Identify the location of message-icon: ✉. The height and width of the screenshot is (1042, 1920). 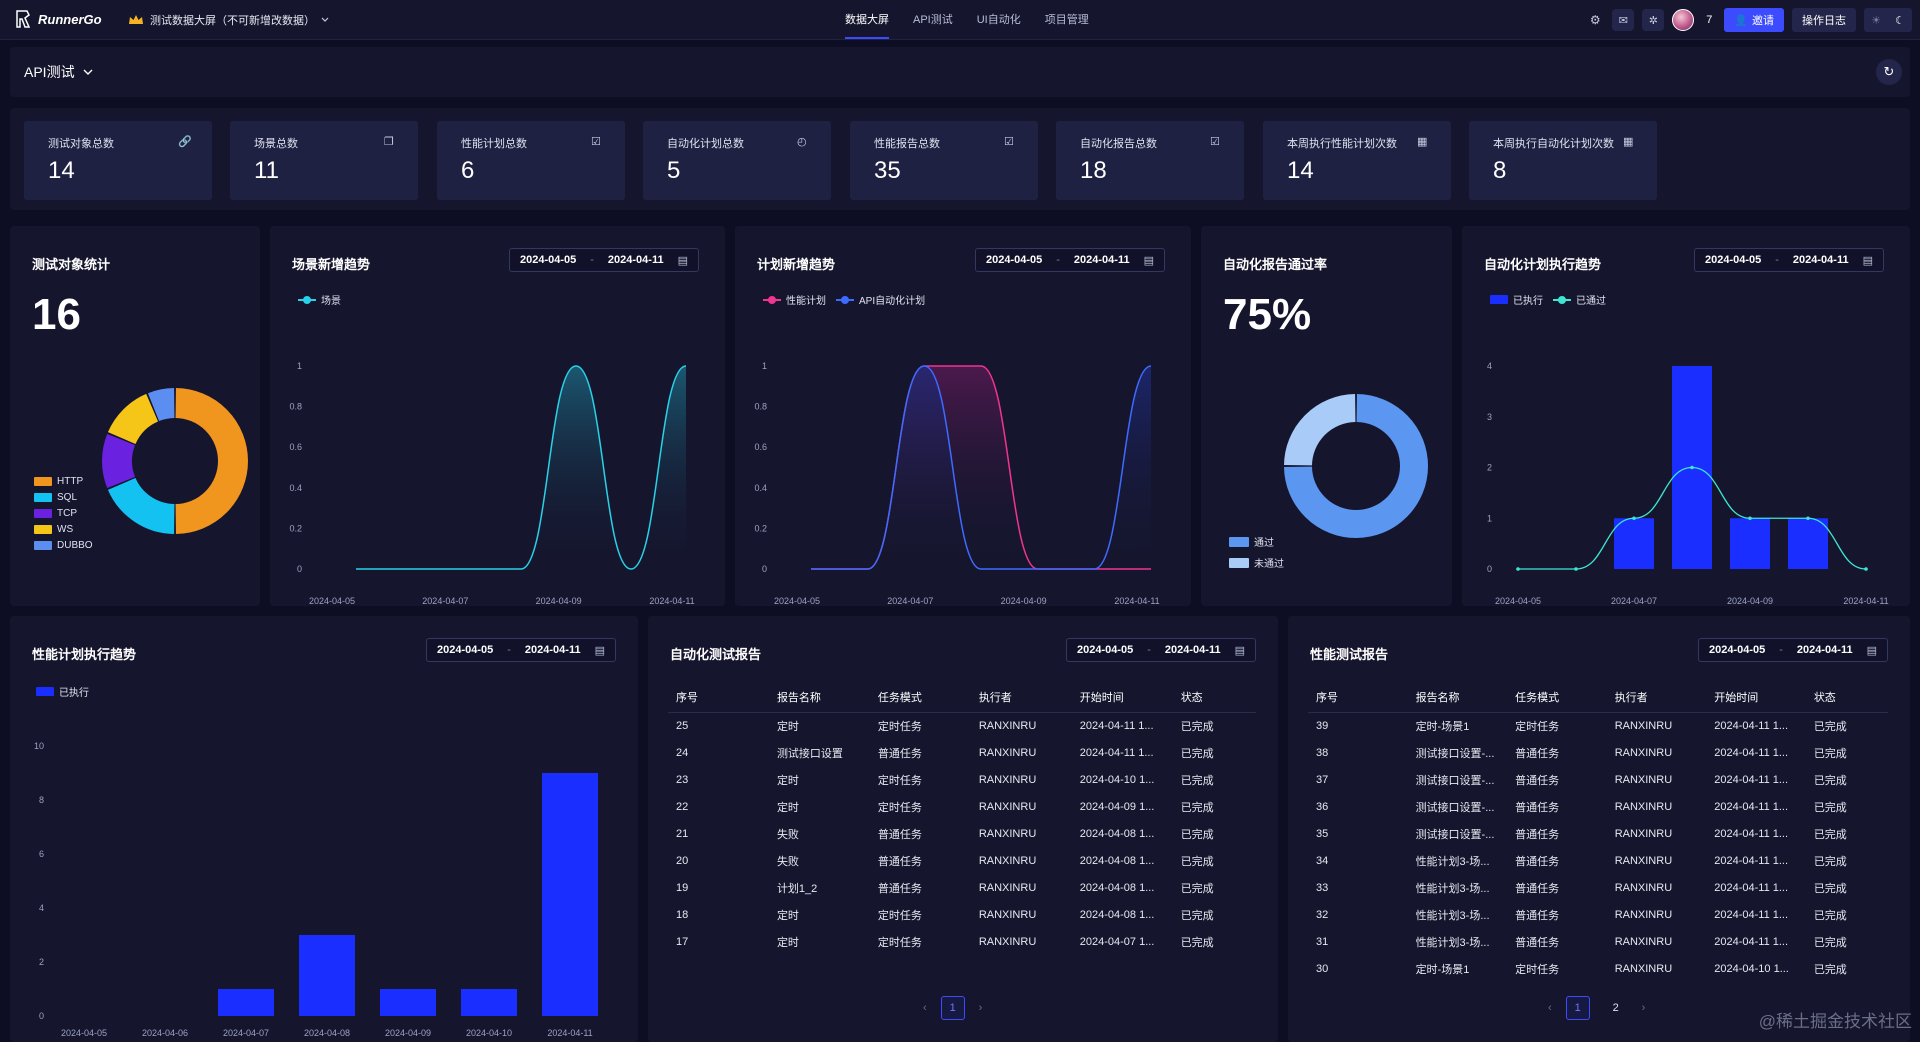
(1623, 20).